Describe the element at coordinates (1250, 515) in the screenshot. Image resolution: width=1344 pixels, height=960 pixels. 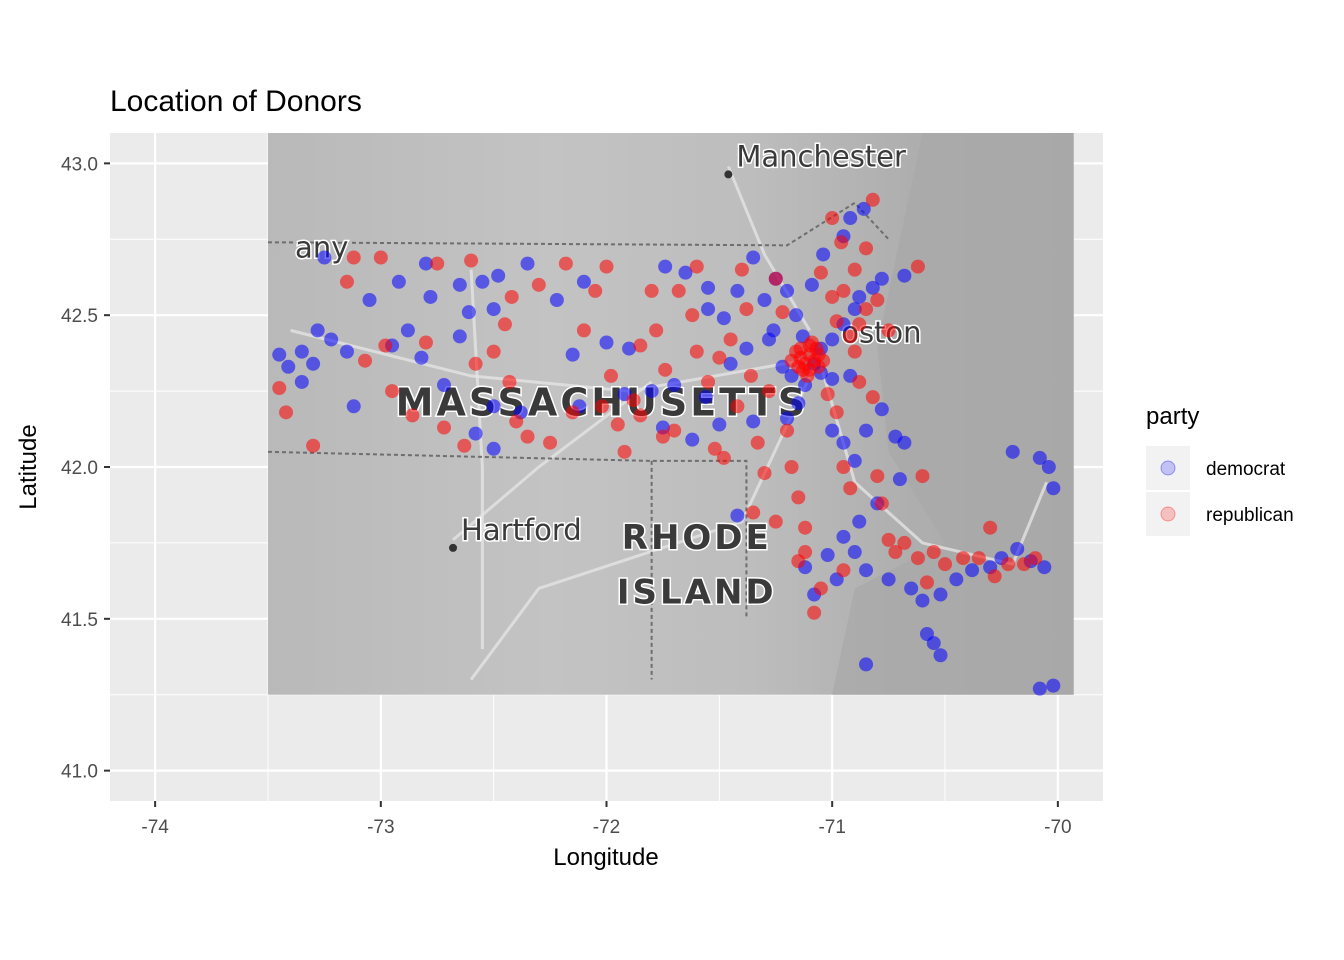
I see `legend-label-republican: republican` at that location.